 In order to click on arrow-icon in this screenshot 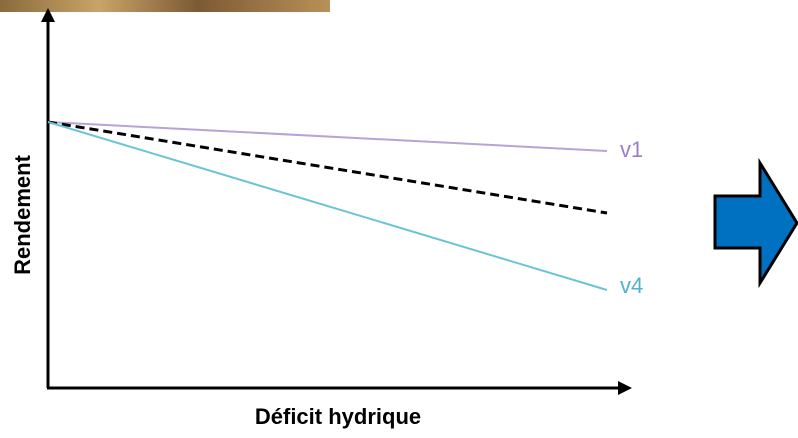, I will do `click(755, 223)`.